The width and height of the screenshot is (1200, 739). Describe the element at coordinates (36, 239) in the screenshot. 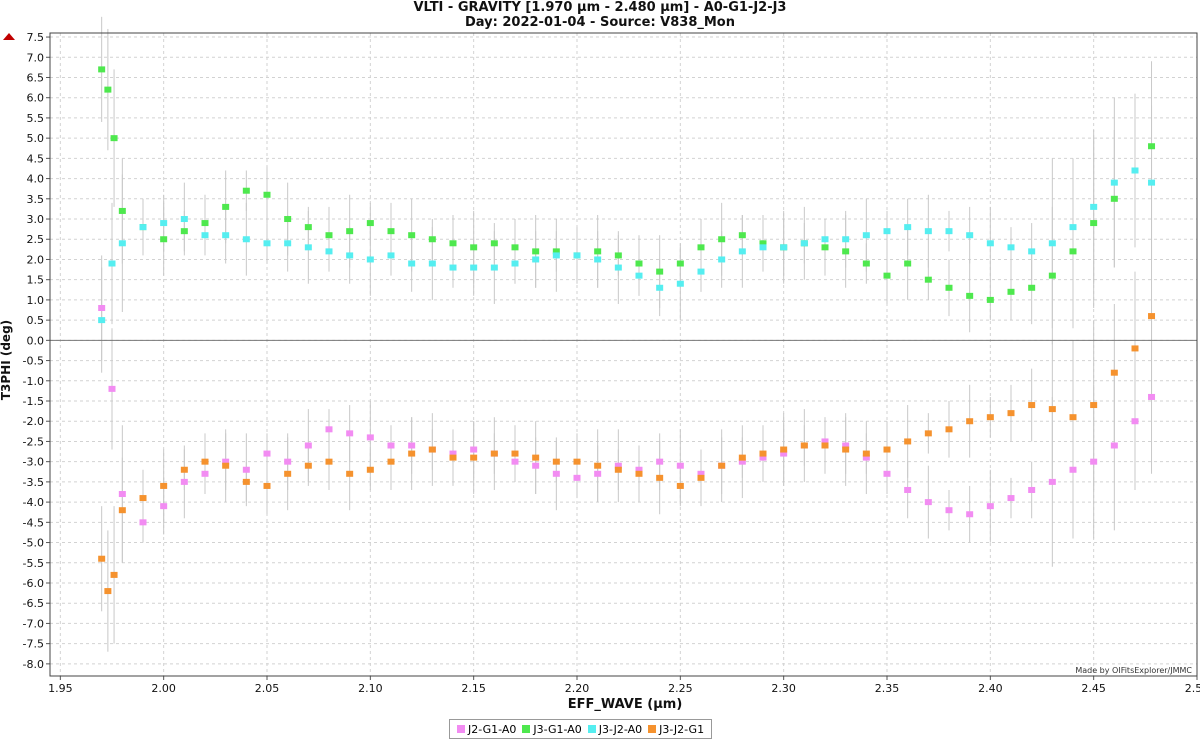

I see `y-tick-label: 2.5` at that location.